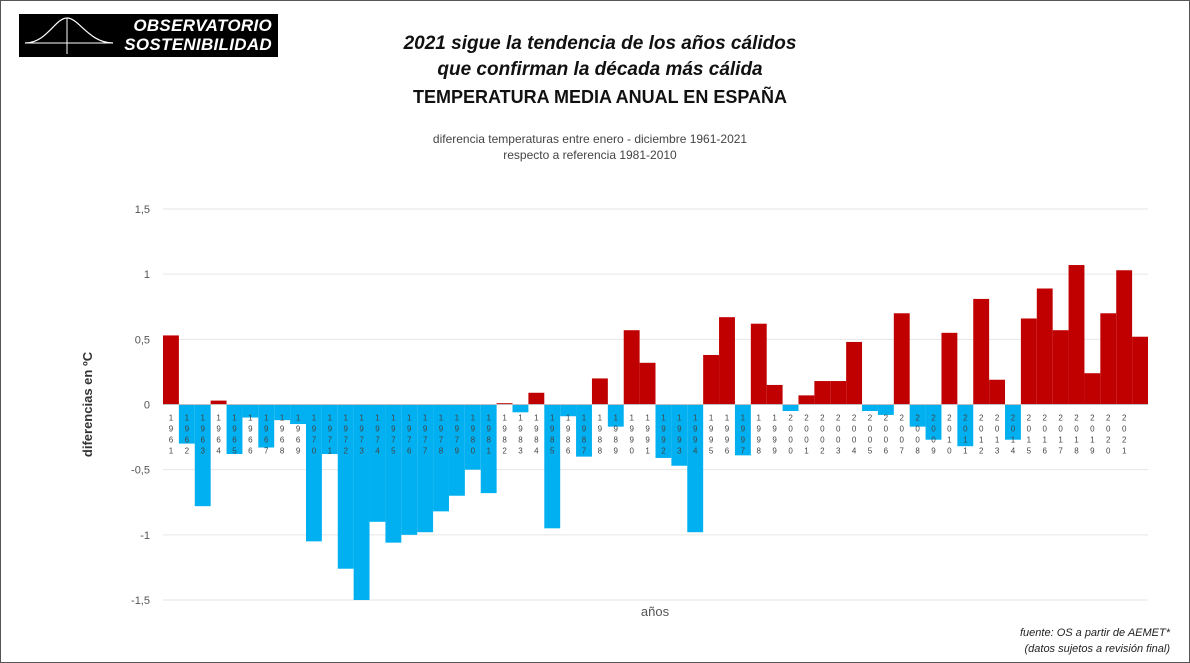 The width and height of the screenshot is (1190, 663). What do you see at coordinates (142, 340) in the screenshot?
I see `y-tick-label: 0,5` at bounding box center [142, 340].